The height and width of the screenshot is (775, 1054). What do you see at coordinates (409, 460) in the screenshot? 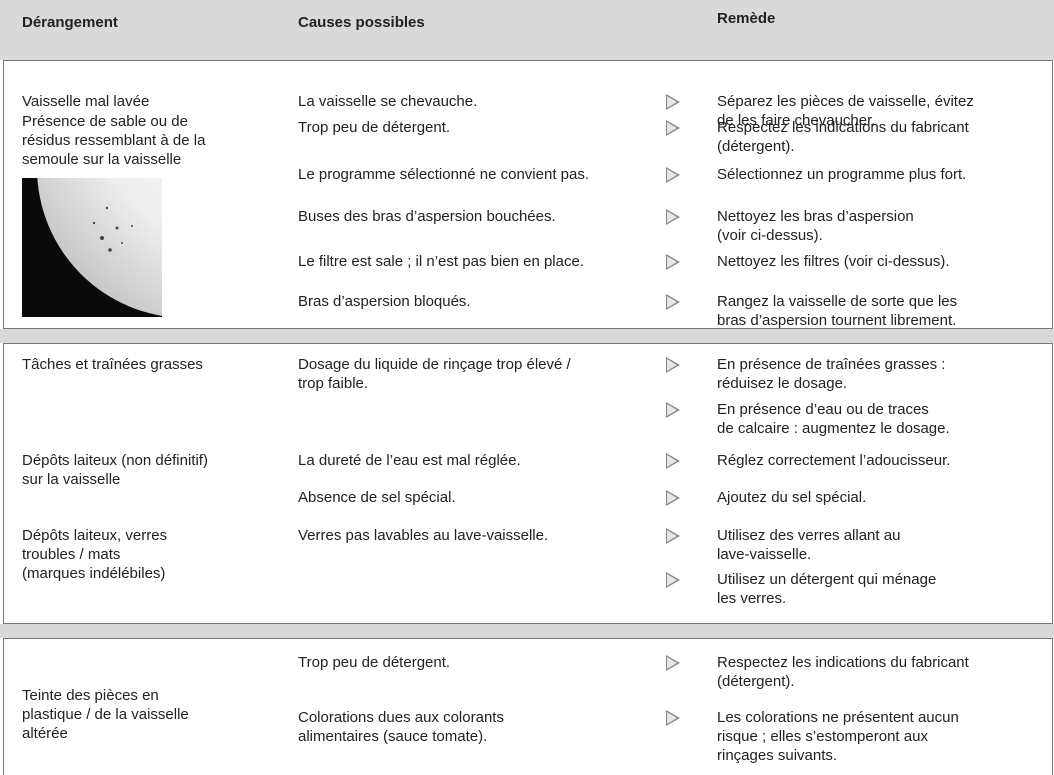
I see `cause: La dureté de l’eau est mal réglée.` at bounding box center [409, 460].